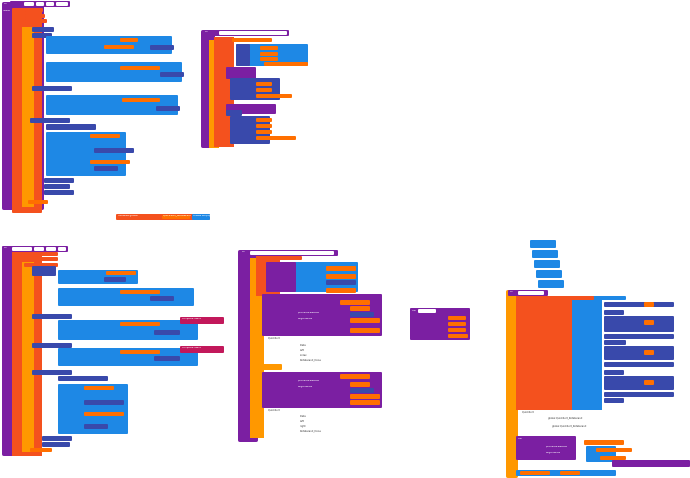 The height and width of the screenshot is (478, 690). Describe the element at coordinates (520, 439) in the screenshot. I see `b5-call-label: call` at that location.